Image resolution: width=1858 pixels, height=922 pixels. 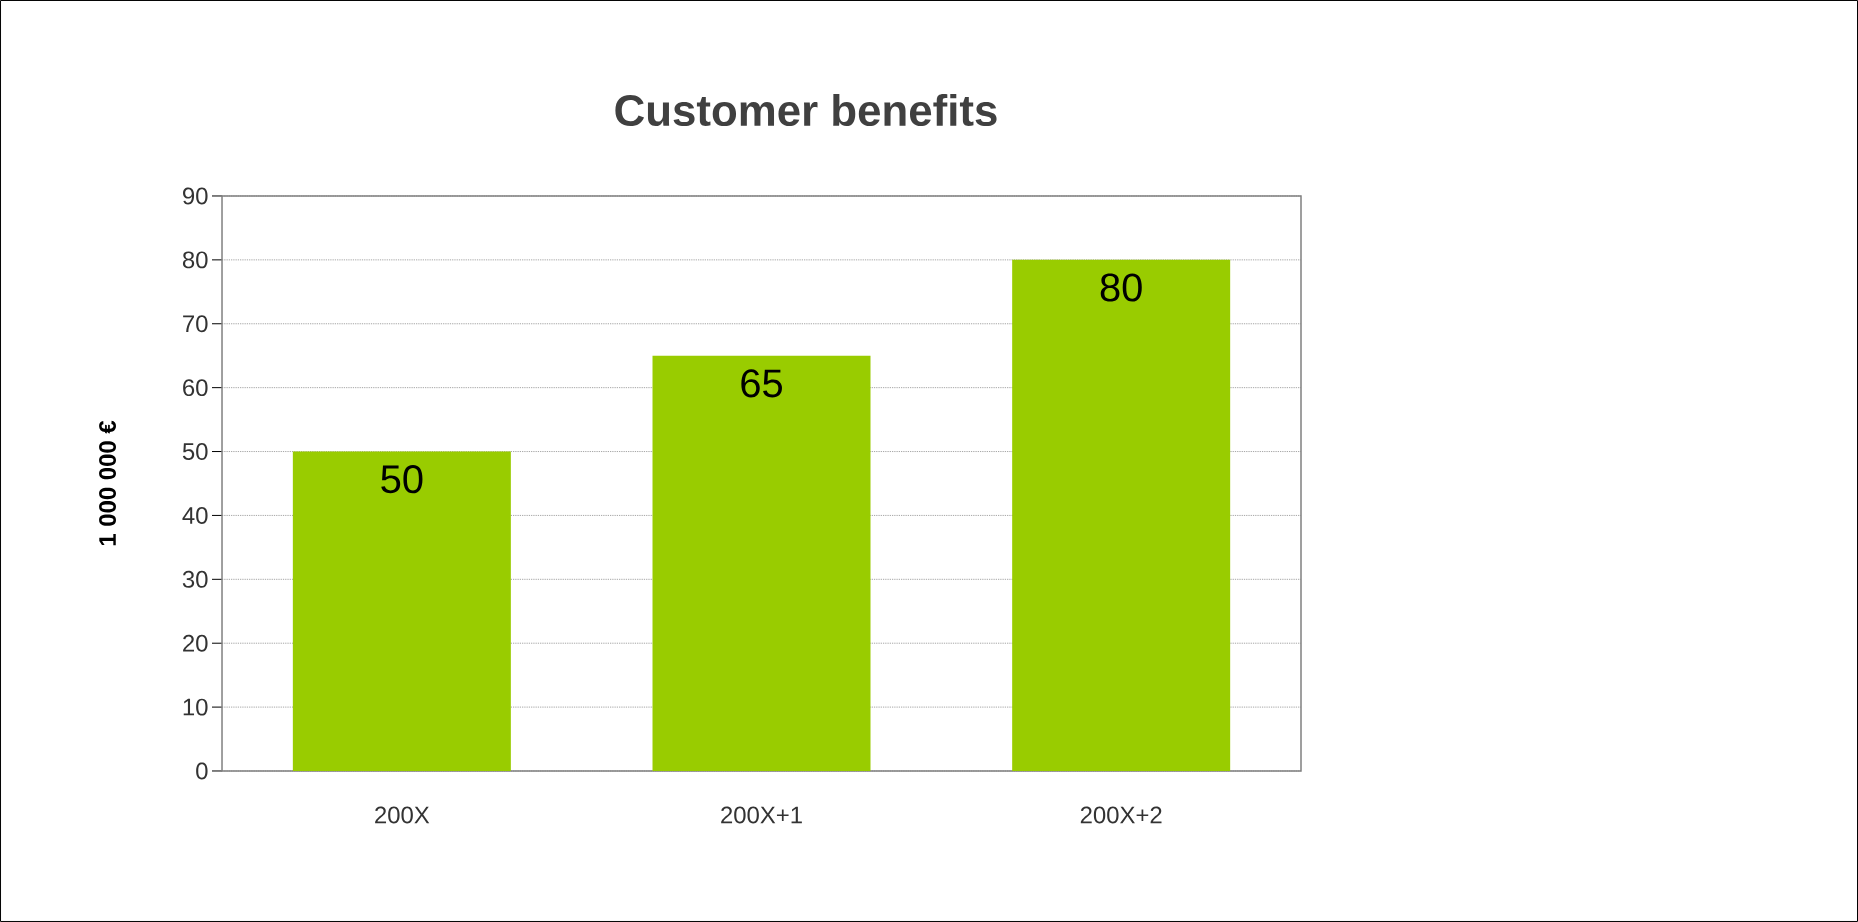 What do you see at coordinates (195, 388) in the screenshot?
I see `y-tick-label: 60` at bounding box center [195, 388].